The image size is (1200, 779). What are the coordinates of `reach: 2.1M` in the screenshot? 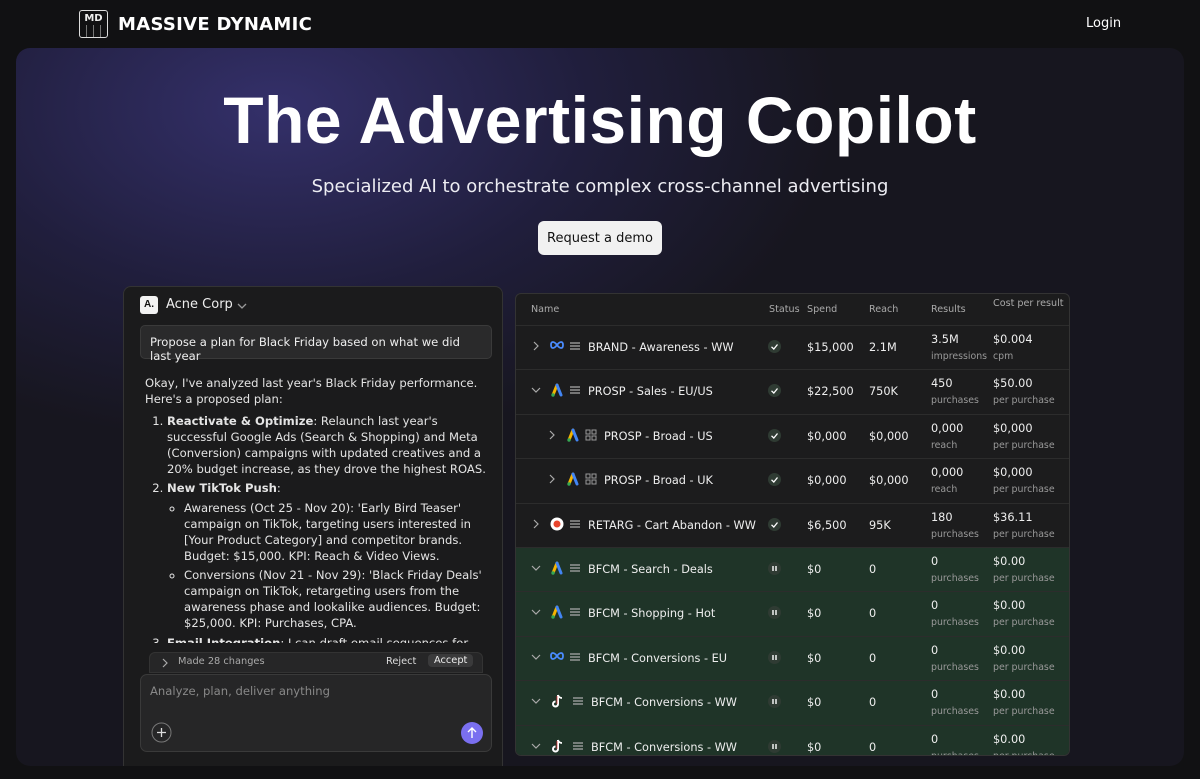 It's located at (883, 347).